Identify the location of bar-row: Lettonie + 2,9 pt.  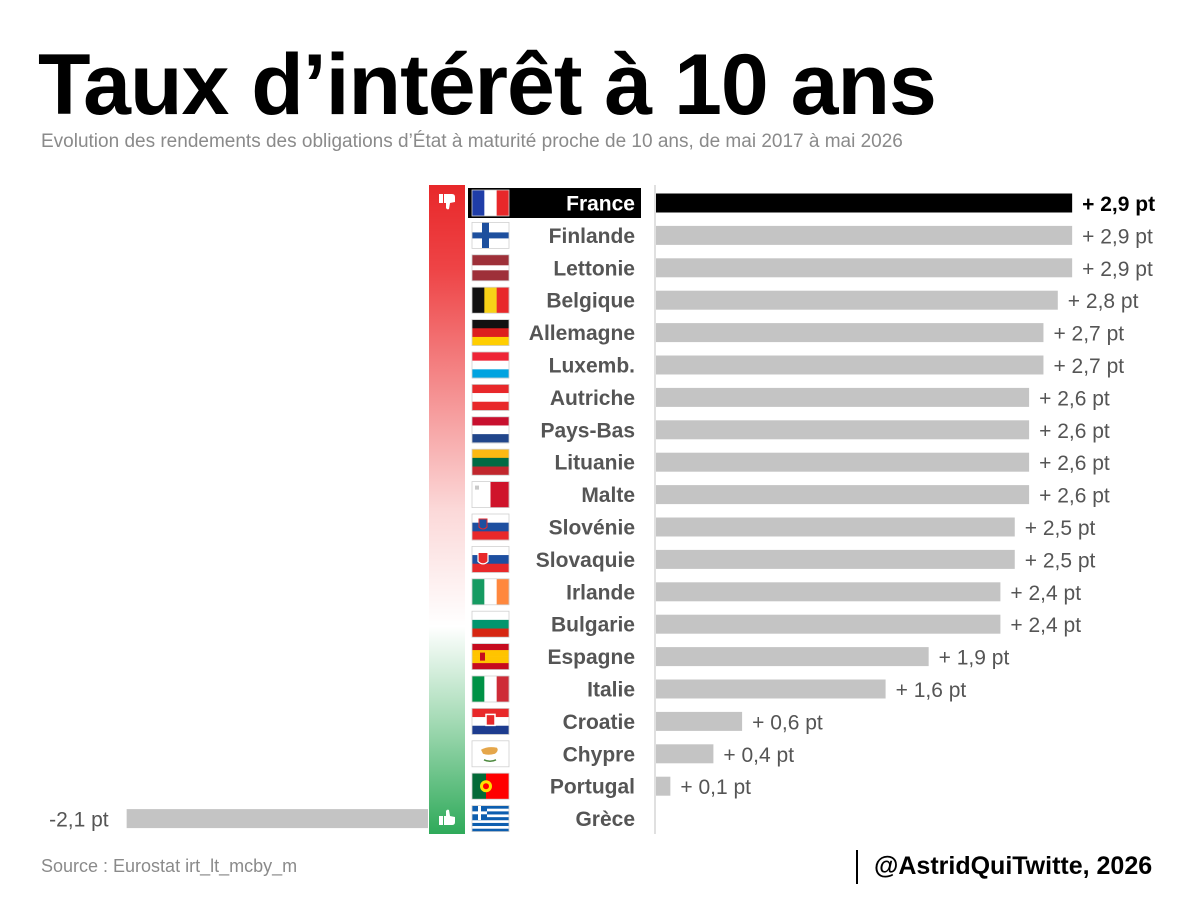
(812, 268).